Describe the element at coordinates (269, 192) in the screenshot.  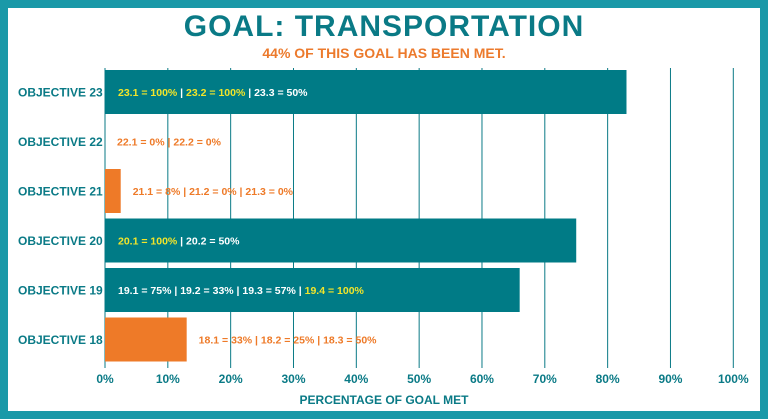
I see `sub-objective-value: 21.3 = 0%` at that location.